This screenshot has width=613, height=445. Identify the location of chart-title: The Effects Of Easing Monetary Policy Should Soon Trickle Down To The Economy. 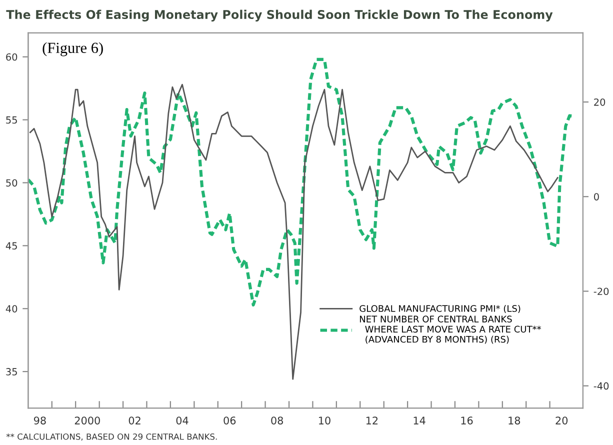
(279, 16).